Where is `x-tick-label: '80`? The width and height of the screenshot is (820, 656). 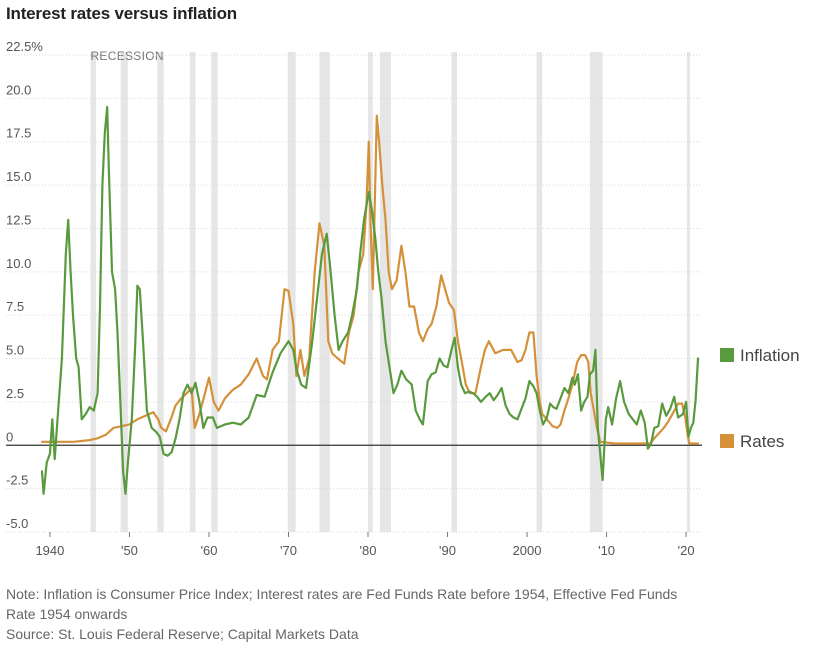
x-tick-label: '80 is located at coordinates (368, 550).